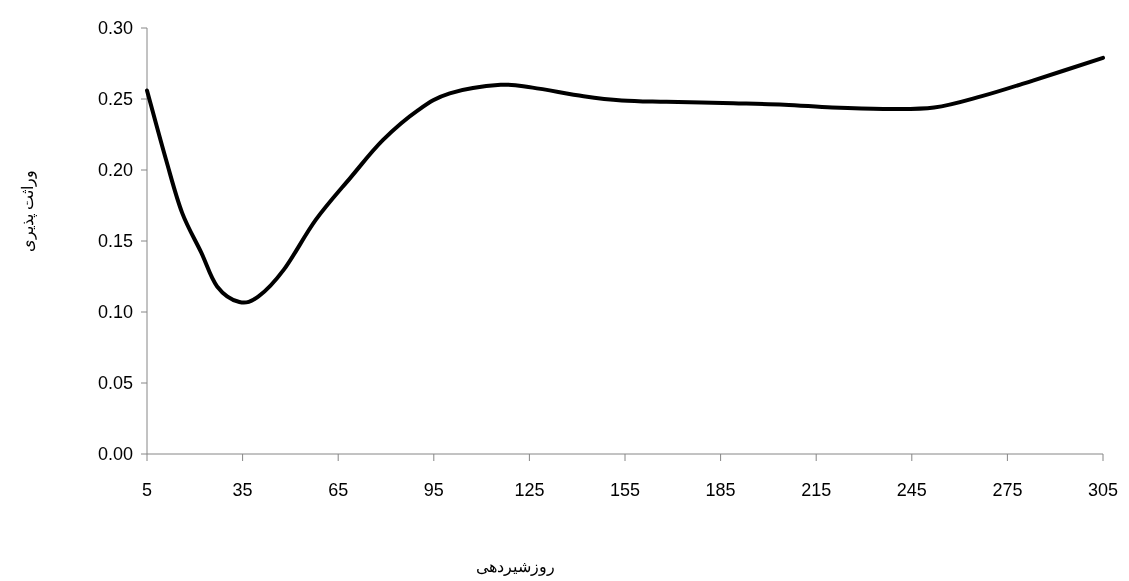  I want to click on x-tick-label: 95, so click(433, 490).